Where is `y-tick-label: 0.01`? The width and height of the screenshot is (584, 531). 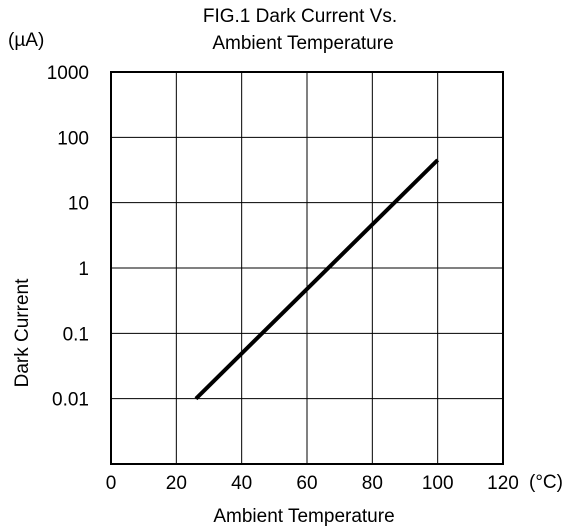 y-tick-label: 0.01 is located at coordinates (70, 400).